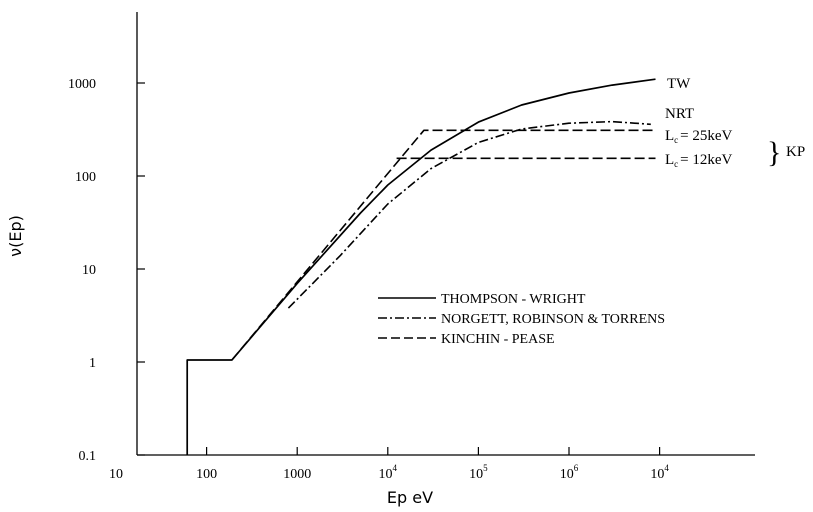 The width and height of the screenshot is (813, 512). What do you see at coordinates (513, 299) in the screenshot?
I see `legend-label-thompson-wright: THOMPSON - WRIGHT` at bounding box center [513, 299].